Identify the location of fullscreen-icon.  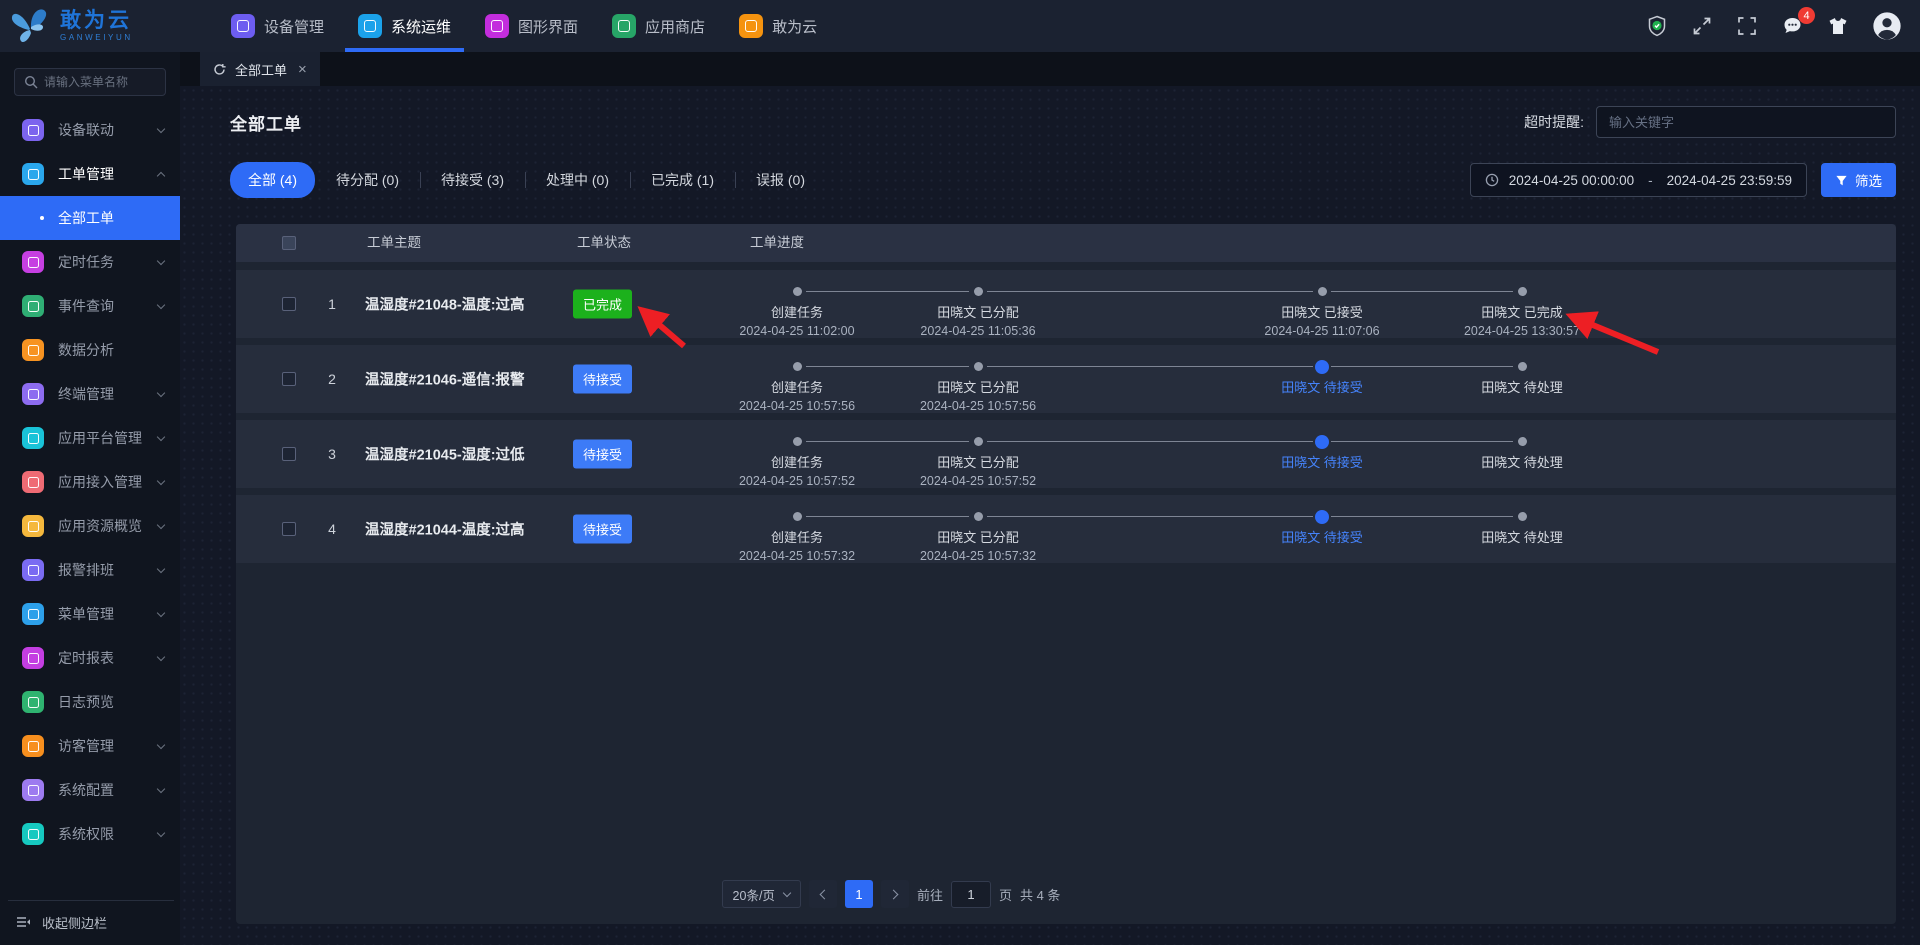
(1702, 26).